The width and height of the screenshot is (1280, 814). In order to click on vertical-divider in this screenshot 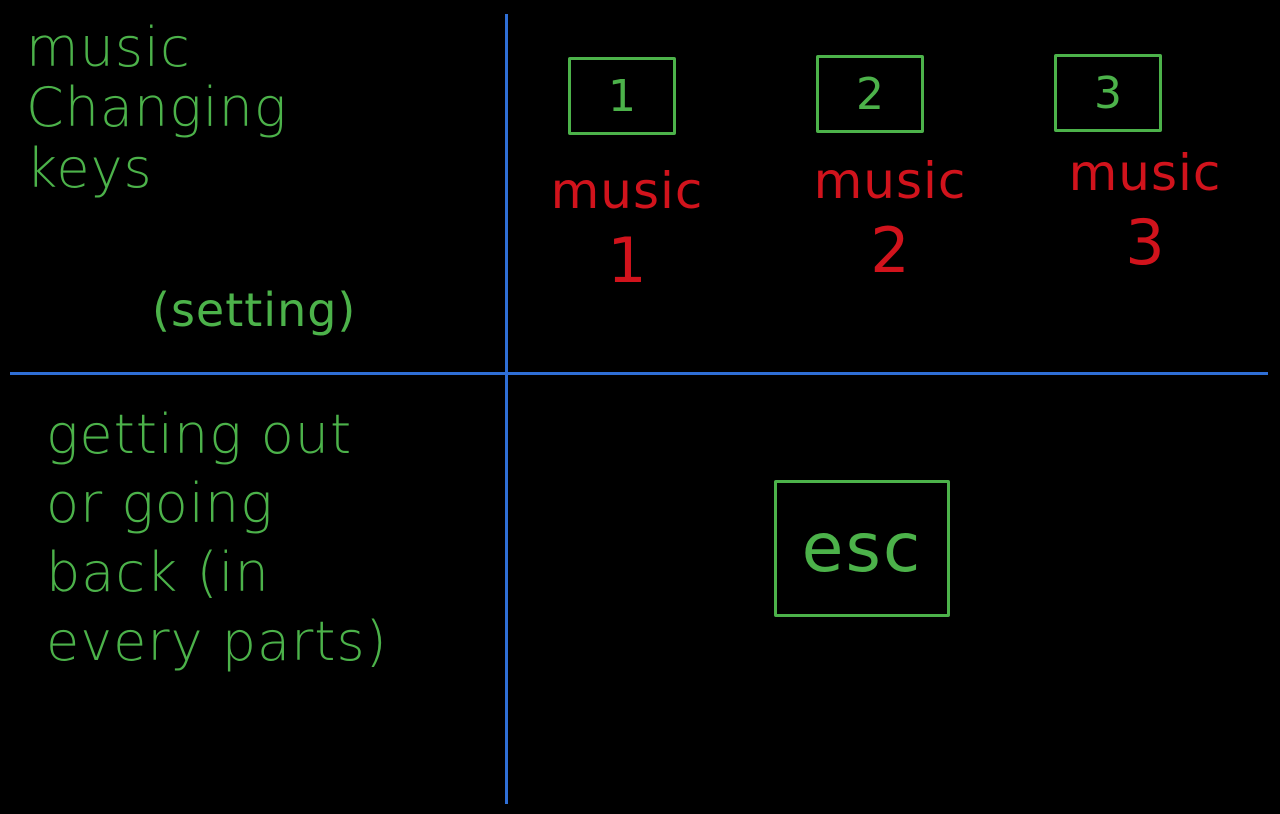, I will do `click(506, 409)`.